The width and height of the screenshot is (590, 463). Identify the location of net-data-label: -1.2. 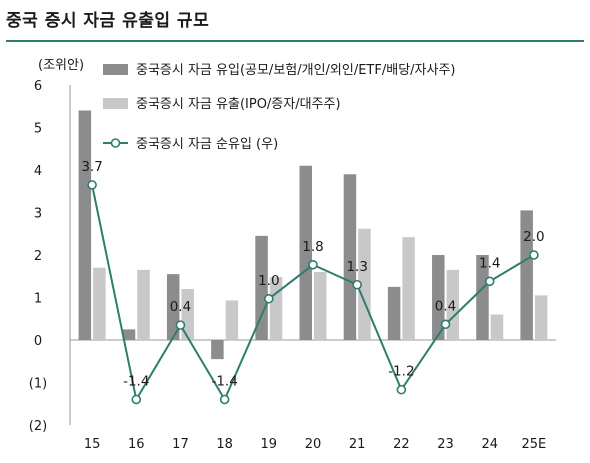
(401, 372).